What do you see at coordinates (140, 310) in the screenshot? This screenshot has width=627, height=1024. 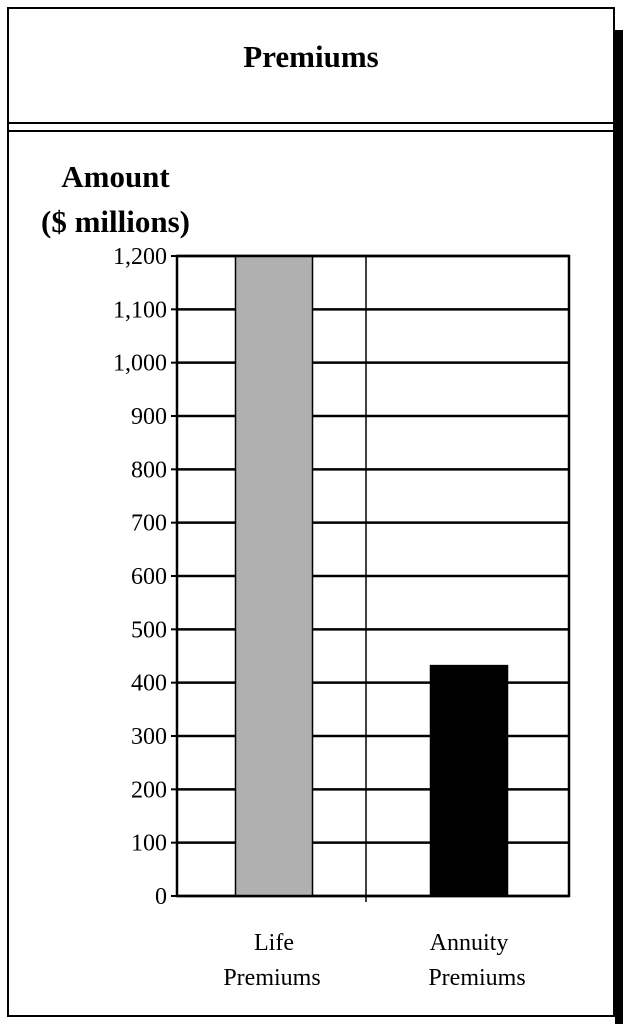 I see `y-tick-label: 1,100` at bounding box center [140, 310].